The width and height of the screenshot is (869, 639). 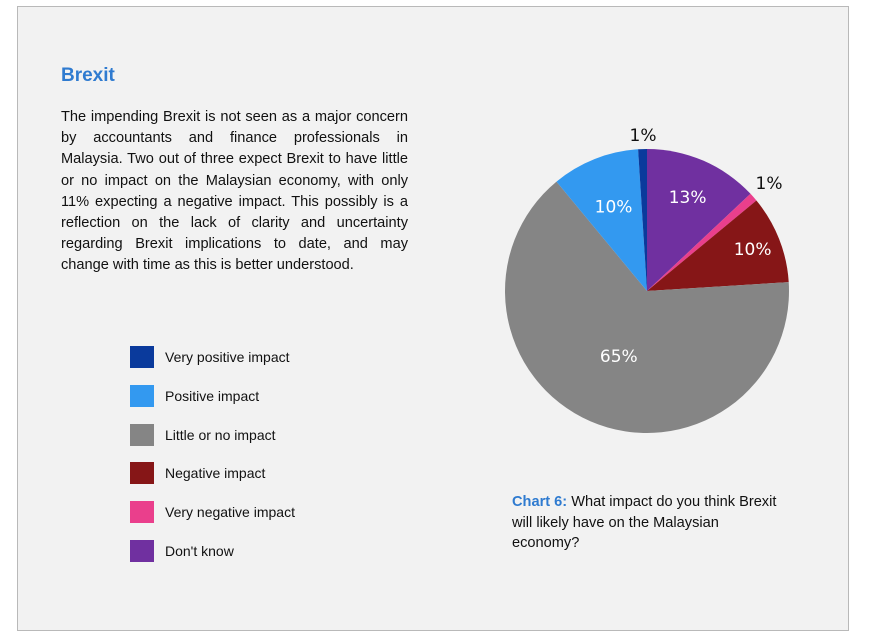 I want to click on legend-label: Little or no impact, so click(x=220, y=434).